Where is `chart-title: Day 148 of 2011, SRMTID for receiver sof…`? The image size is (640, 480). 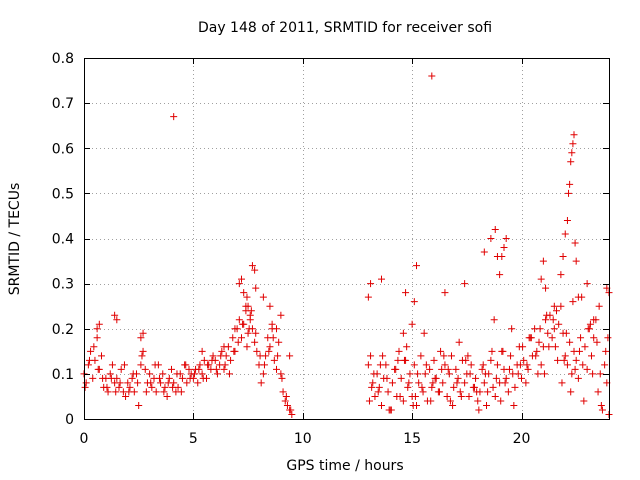 chart-title: Day 148 of 2011, SRMTID for receiver sof… is located at coordinates (345, 28).